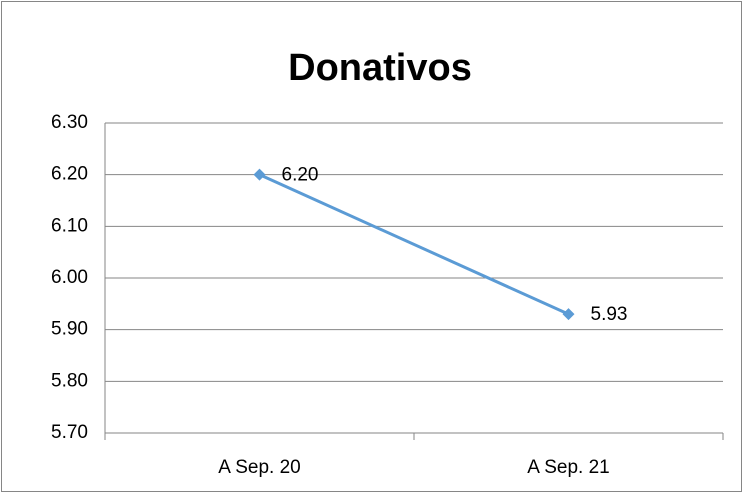 This screenshot has height=494, width=744. What do you see at coordinates (568, 467) in the screenshot?
I see `x-tick-label: A Sep. 21` at bounding box center [568, 467].